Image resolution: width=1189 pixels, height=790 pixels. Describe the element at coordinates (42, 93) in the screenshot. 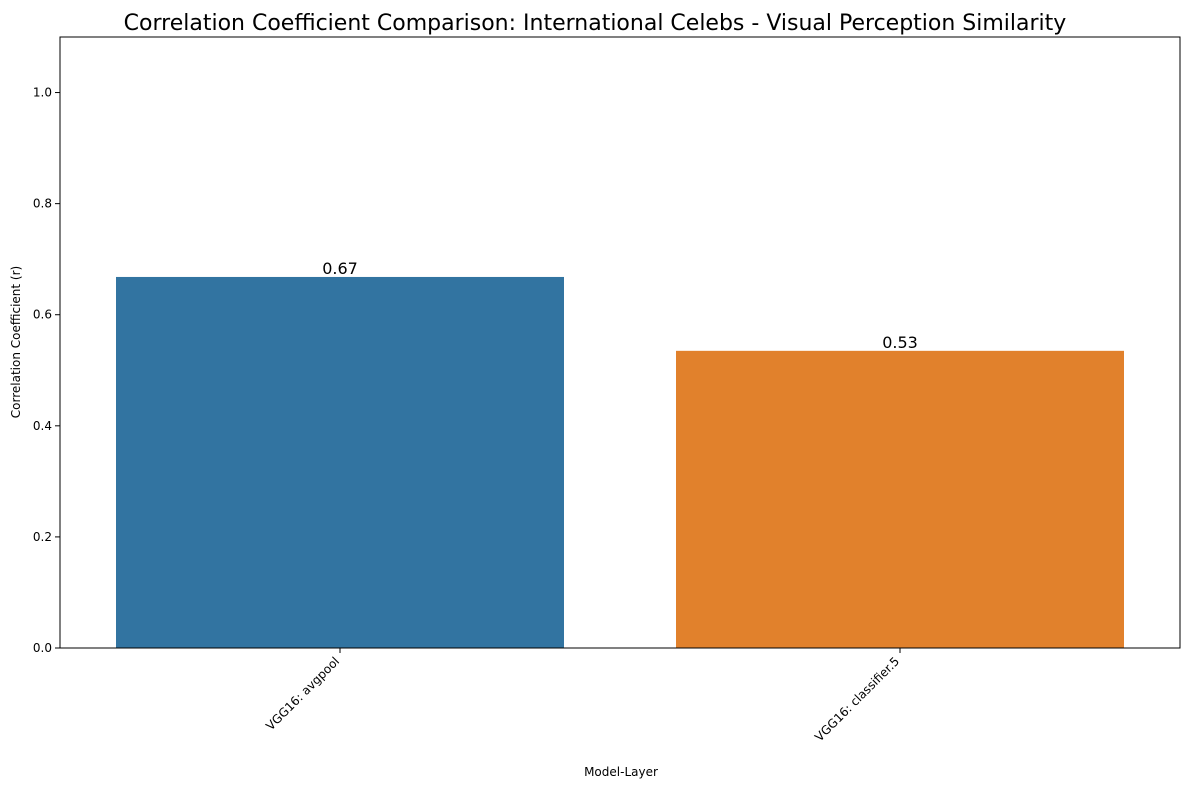

I see `y-tick-label-5: 1.0` at that location.